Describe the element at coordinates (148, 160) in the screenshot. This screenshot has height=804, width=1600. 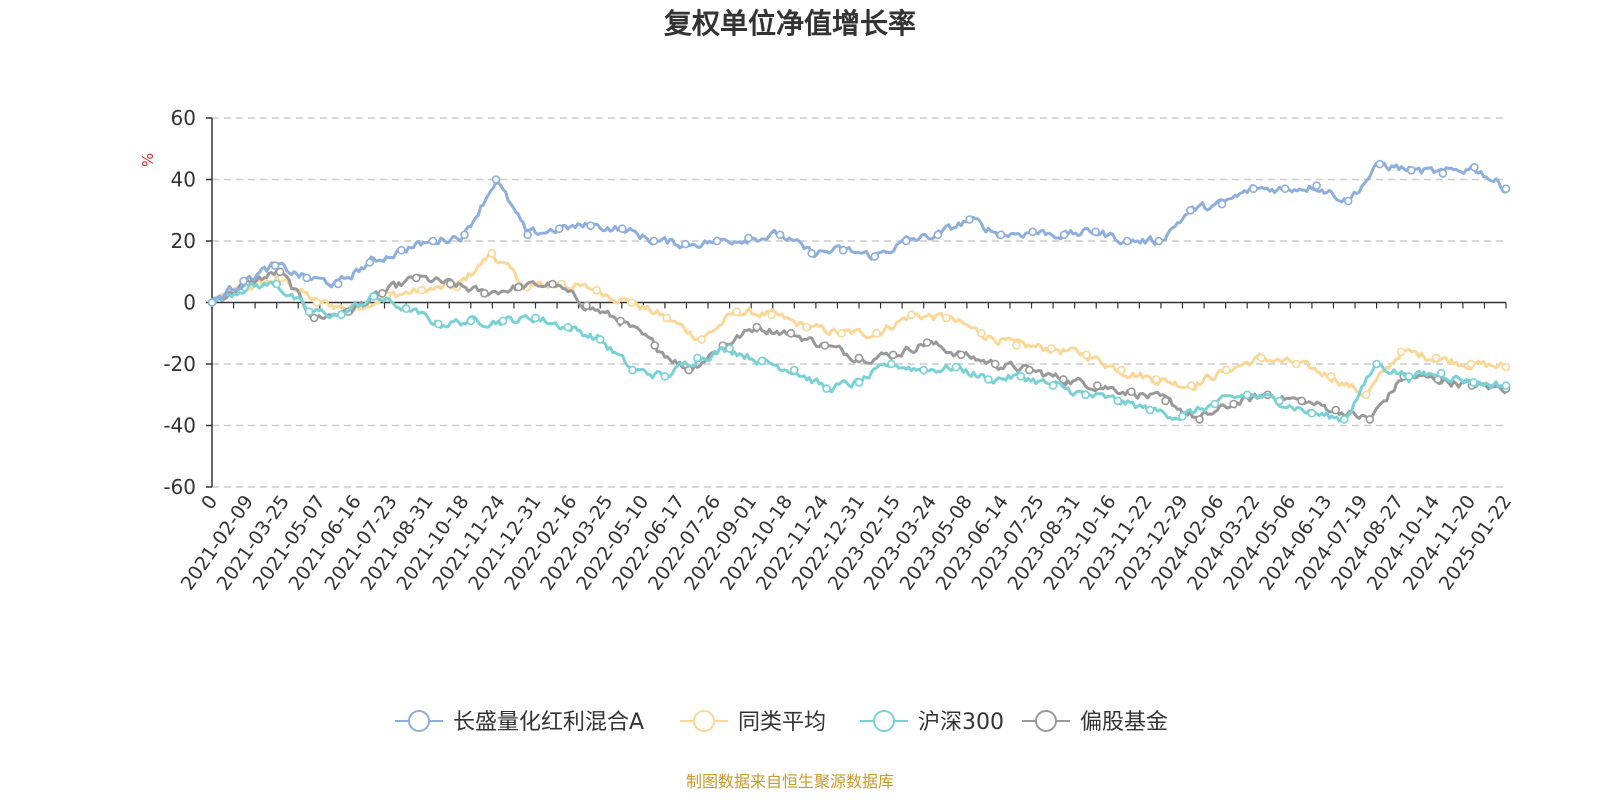
I see `y-axis-unit: %` at that location.